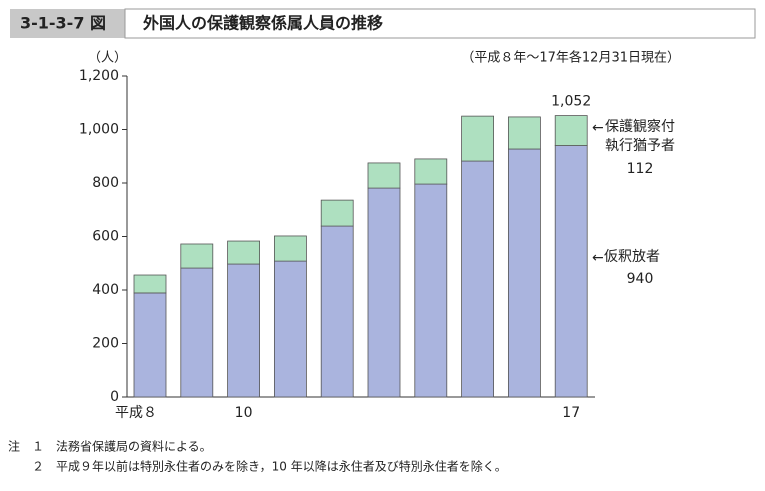 The height and width of the screenshot is (491, 765). What do you see at coordinates (640, 279) in the screenshot?
I see `value-label: 940` at bounding box center [640, 279].